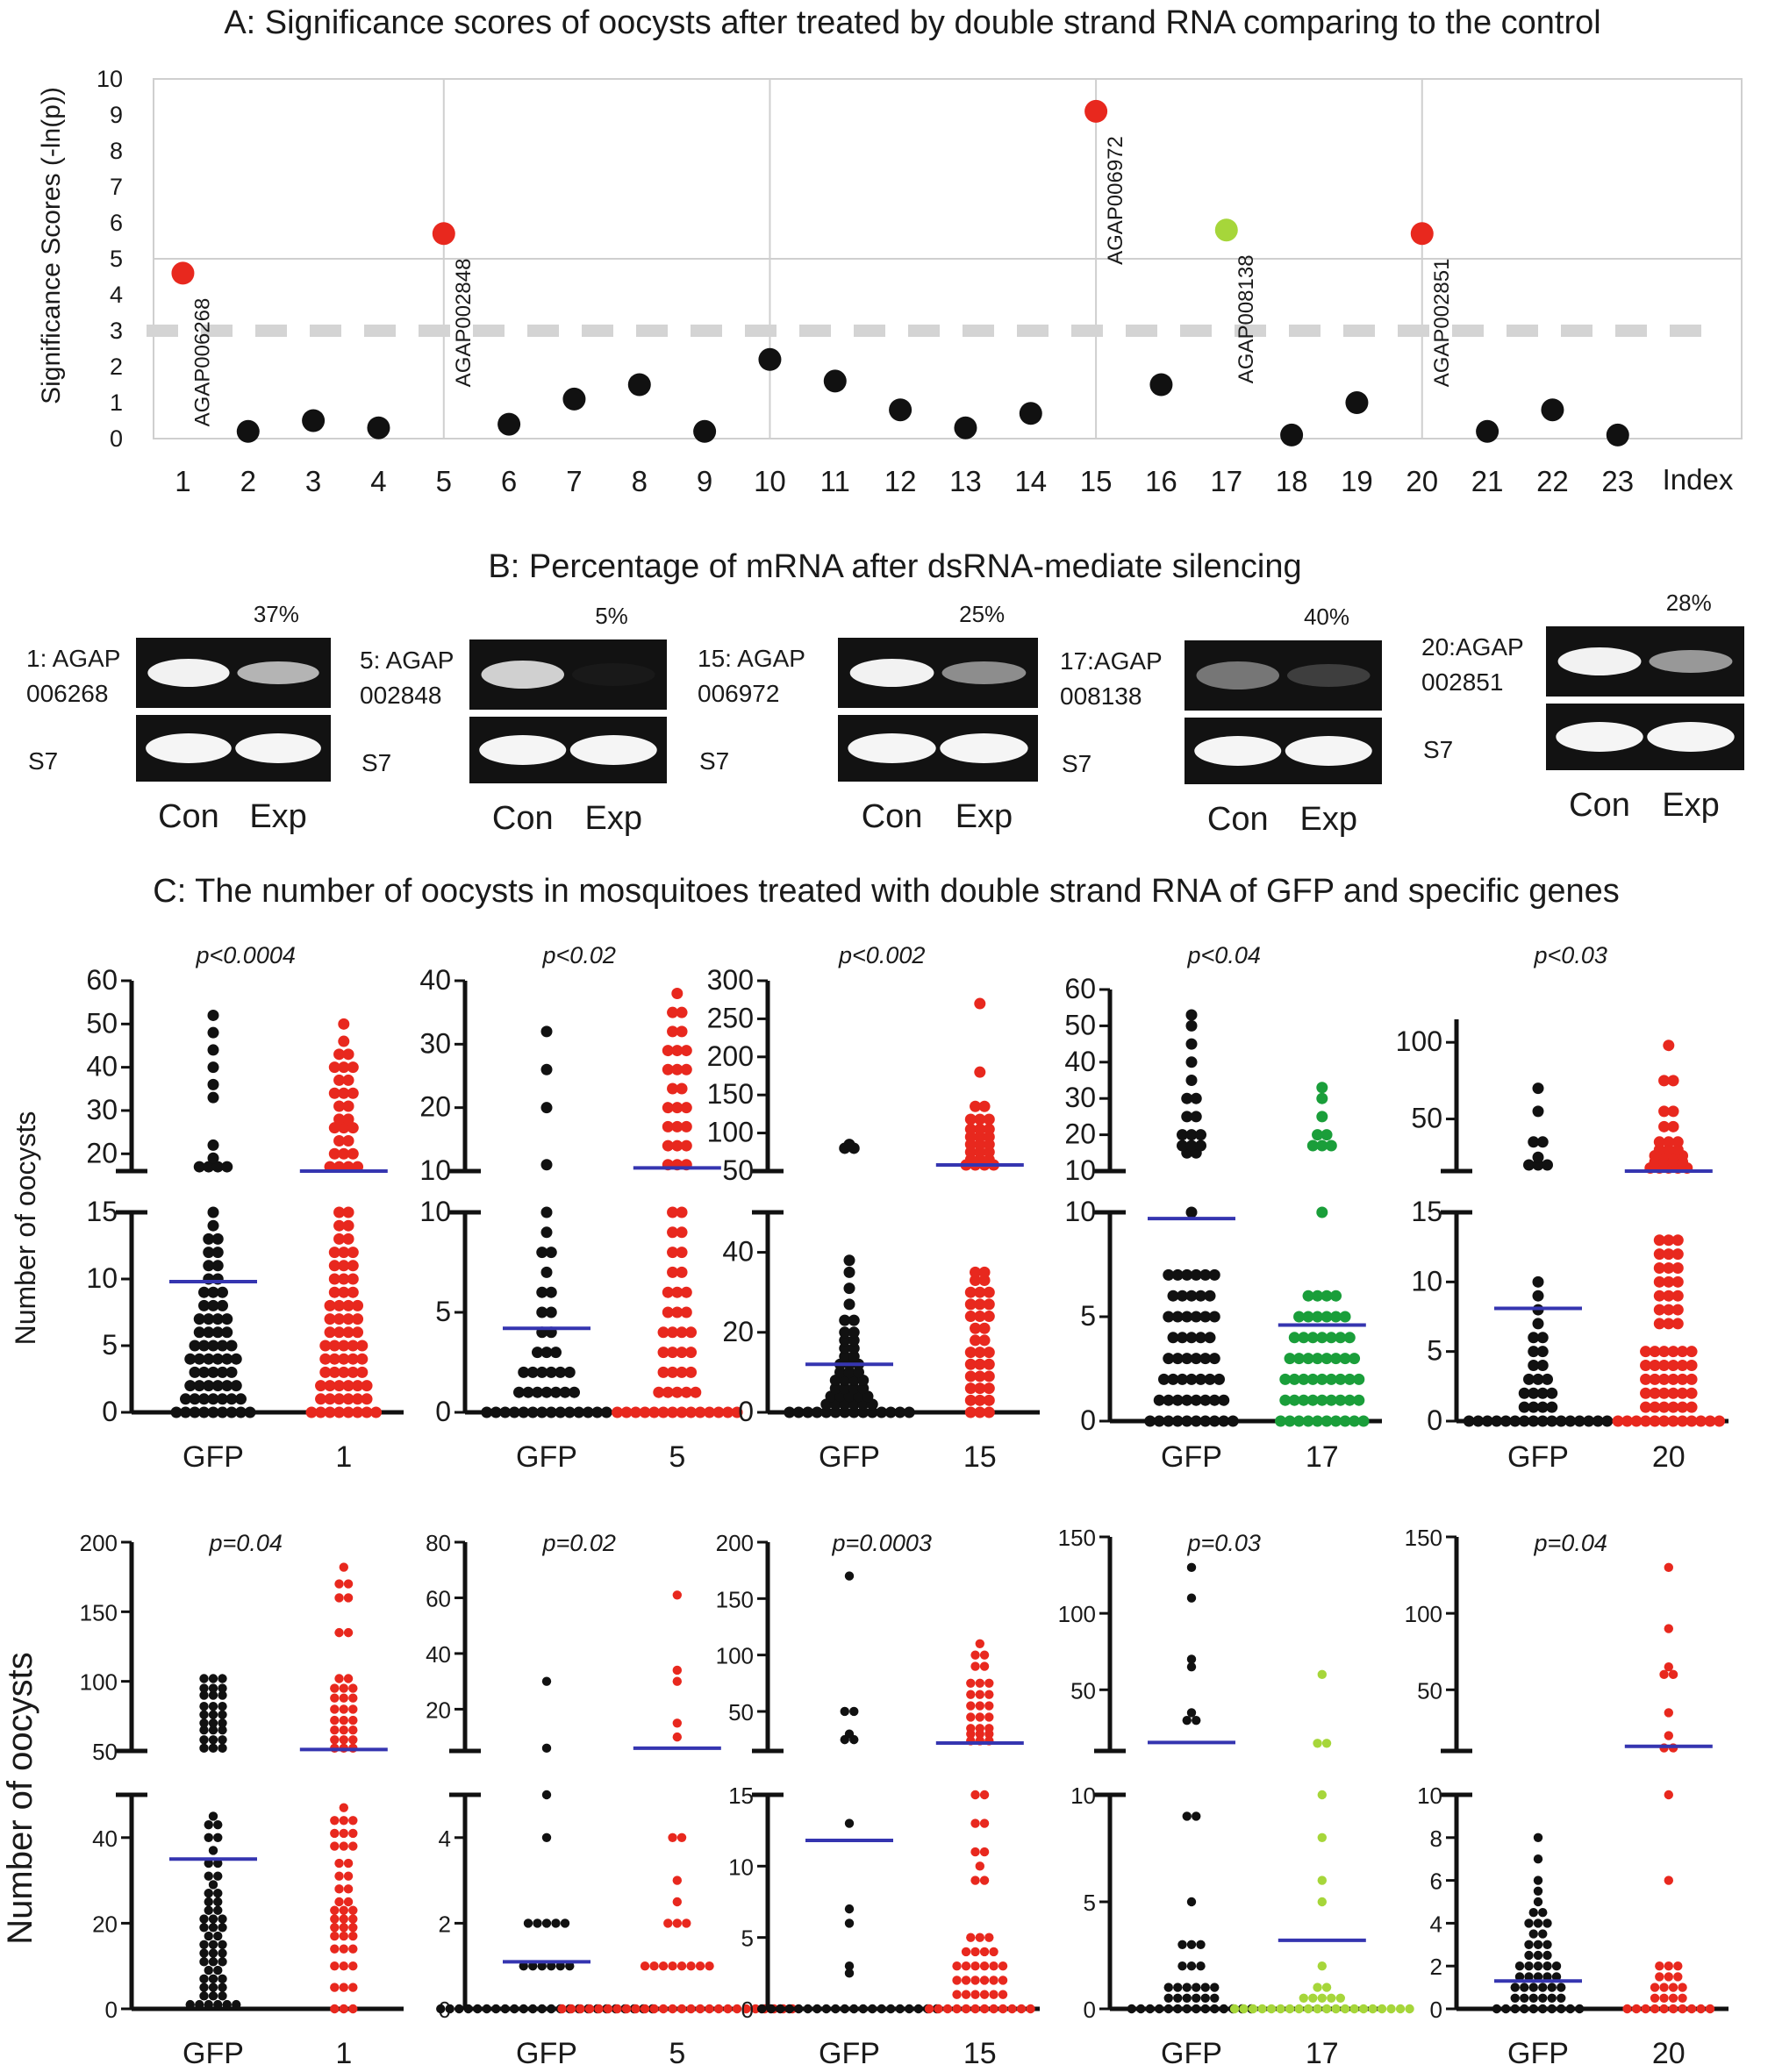 The height and width of the screenshot is (2072, 1775). I want to click on gel-target-image, so click(1283, 676).